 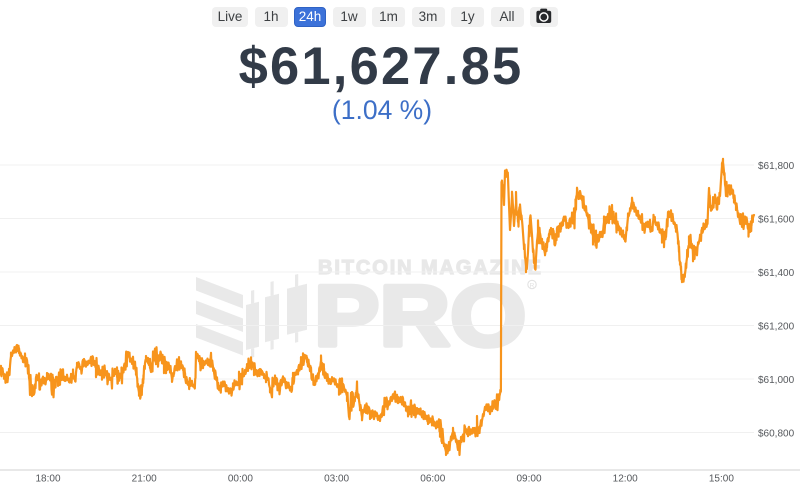 What do you see at coordinates (47, 479) in the screenshot?
I see `svg-text: 18:00` at bounding box center [47, 479].